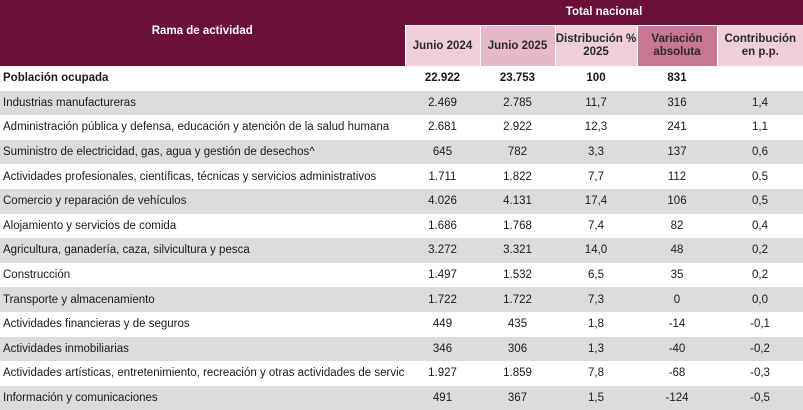 The image size is (803, 410). What do you see at coordinates (56, 78) in the screenshot?
I see `row-label: Población ocupada` at bounding box center [56, 78].